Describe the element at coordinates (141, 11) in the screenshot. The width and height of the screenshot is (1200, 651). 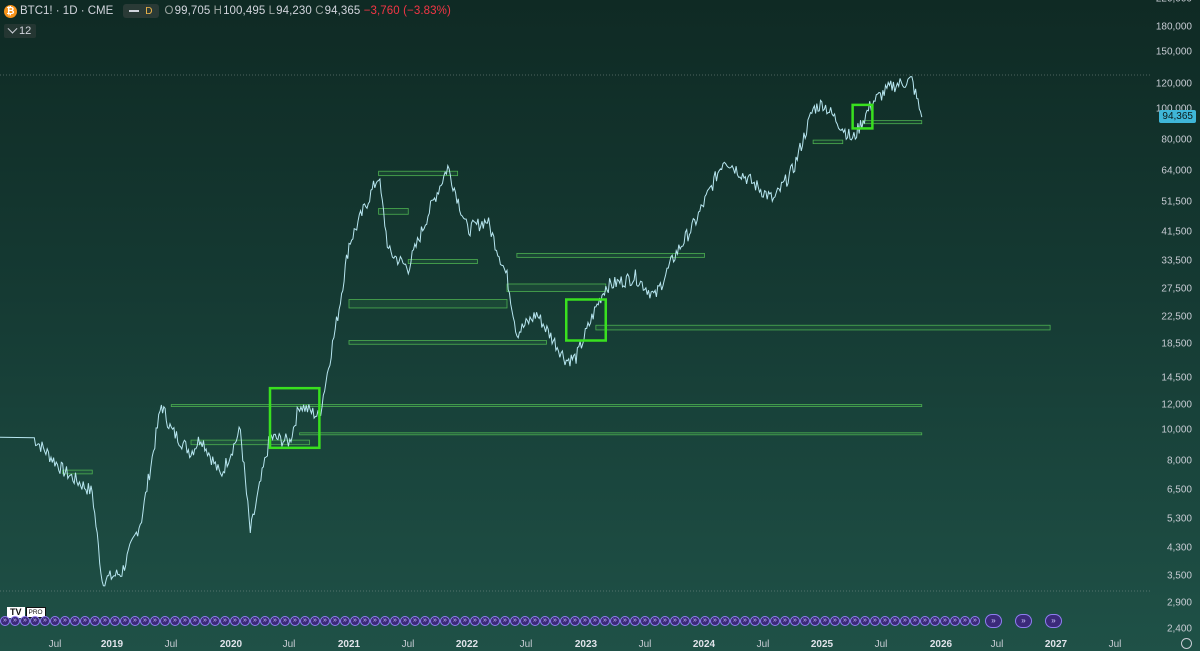
I see `session-pill: D` at that location.